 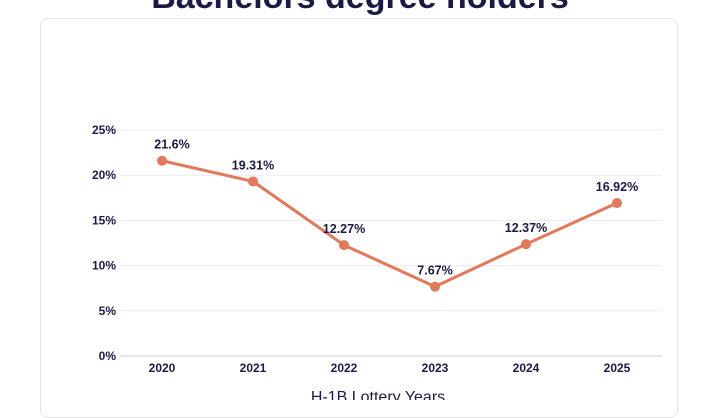 What do you see at coordinates (378, 394) in the screenshot?
I see `x-axis-label: H-1B Lottery Years` at bounding box center [378, 394].